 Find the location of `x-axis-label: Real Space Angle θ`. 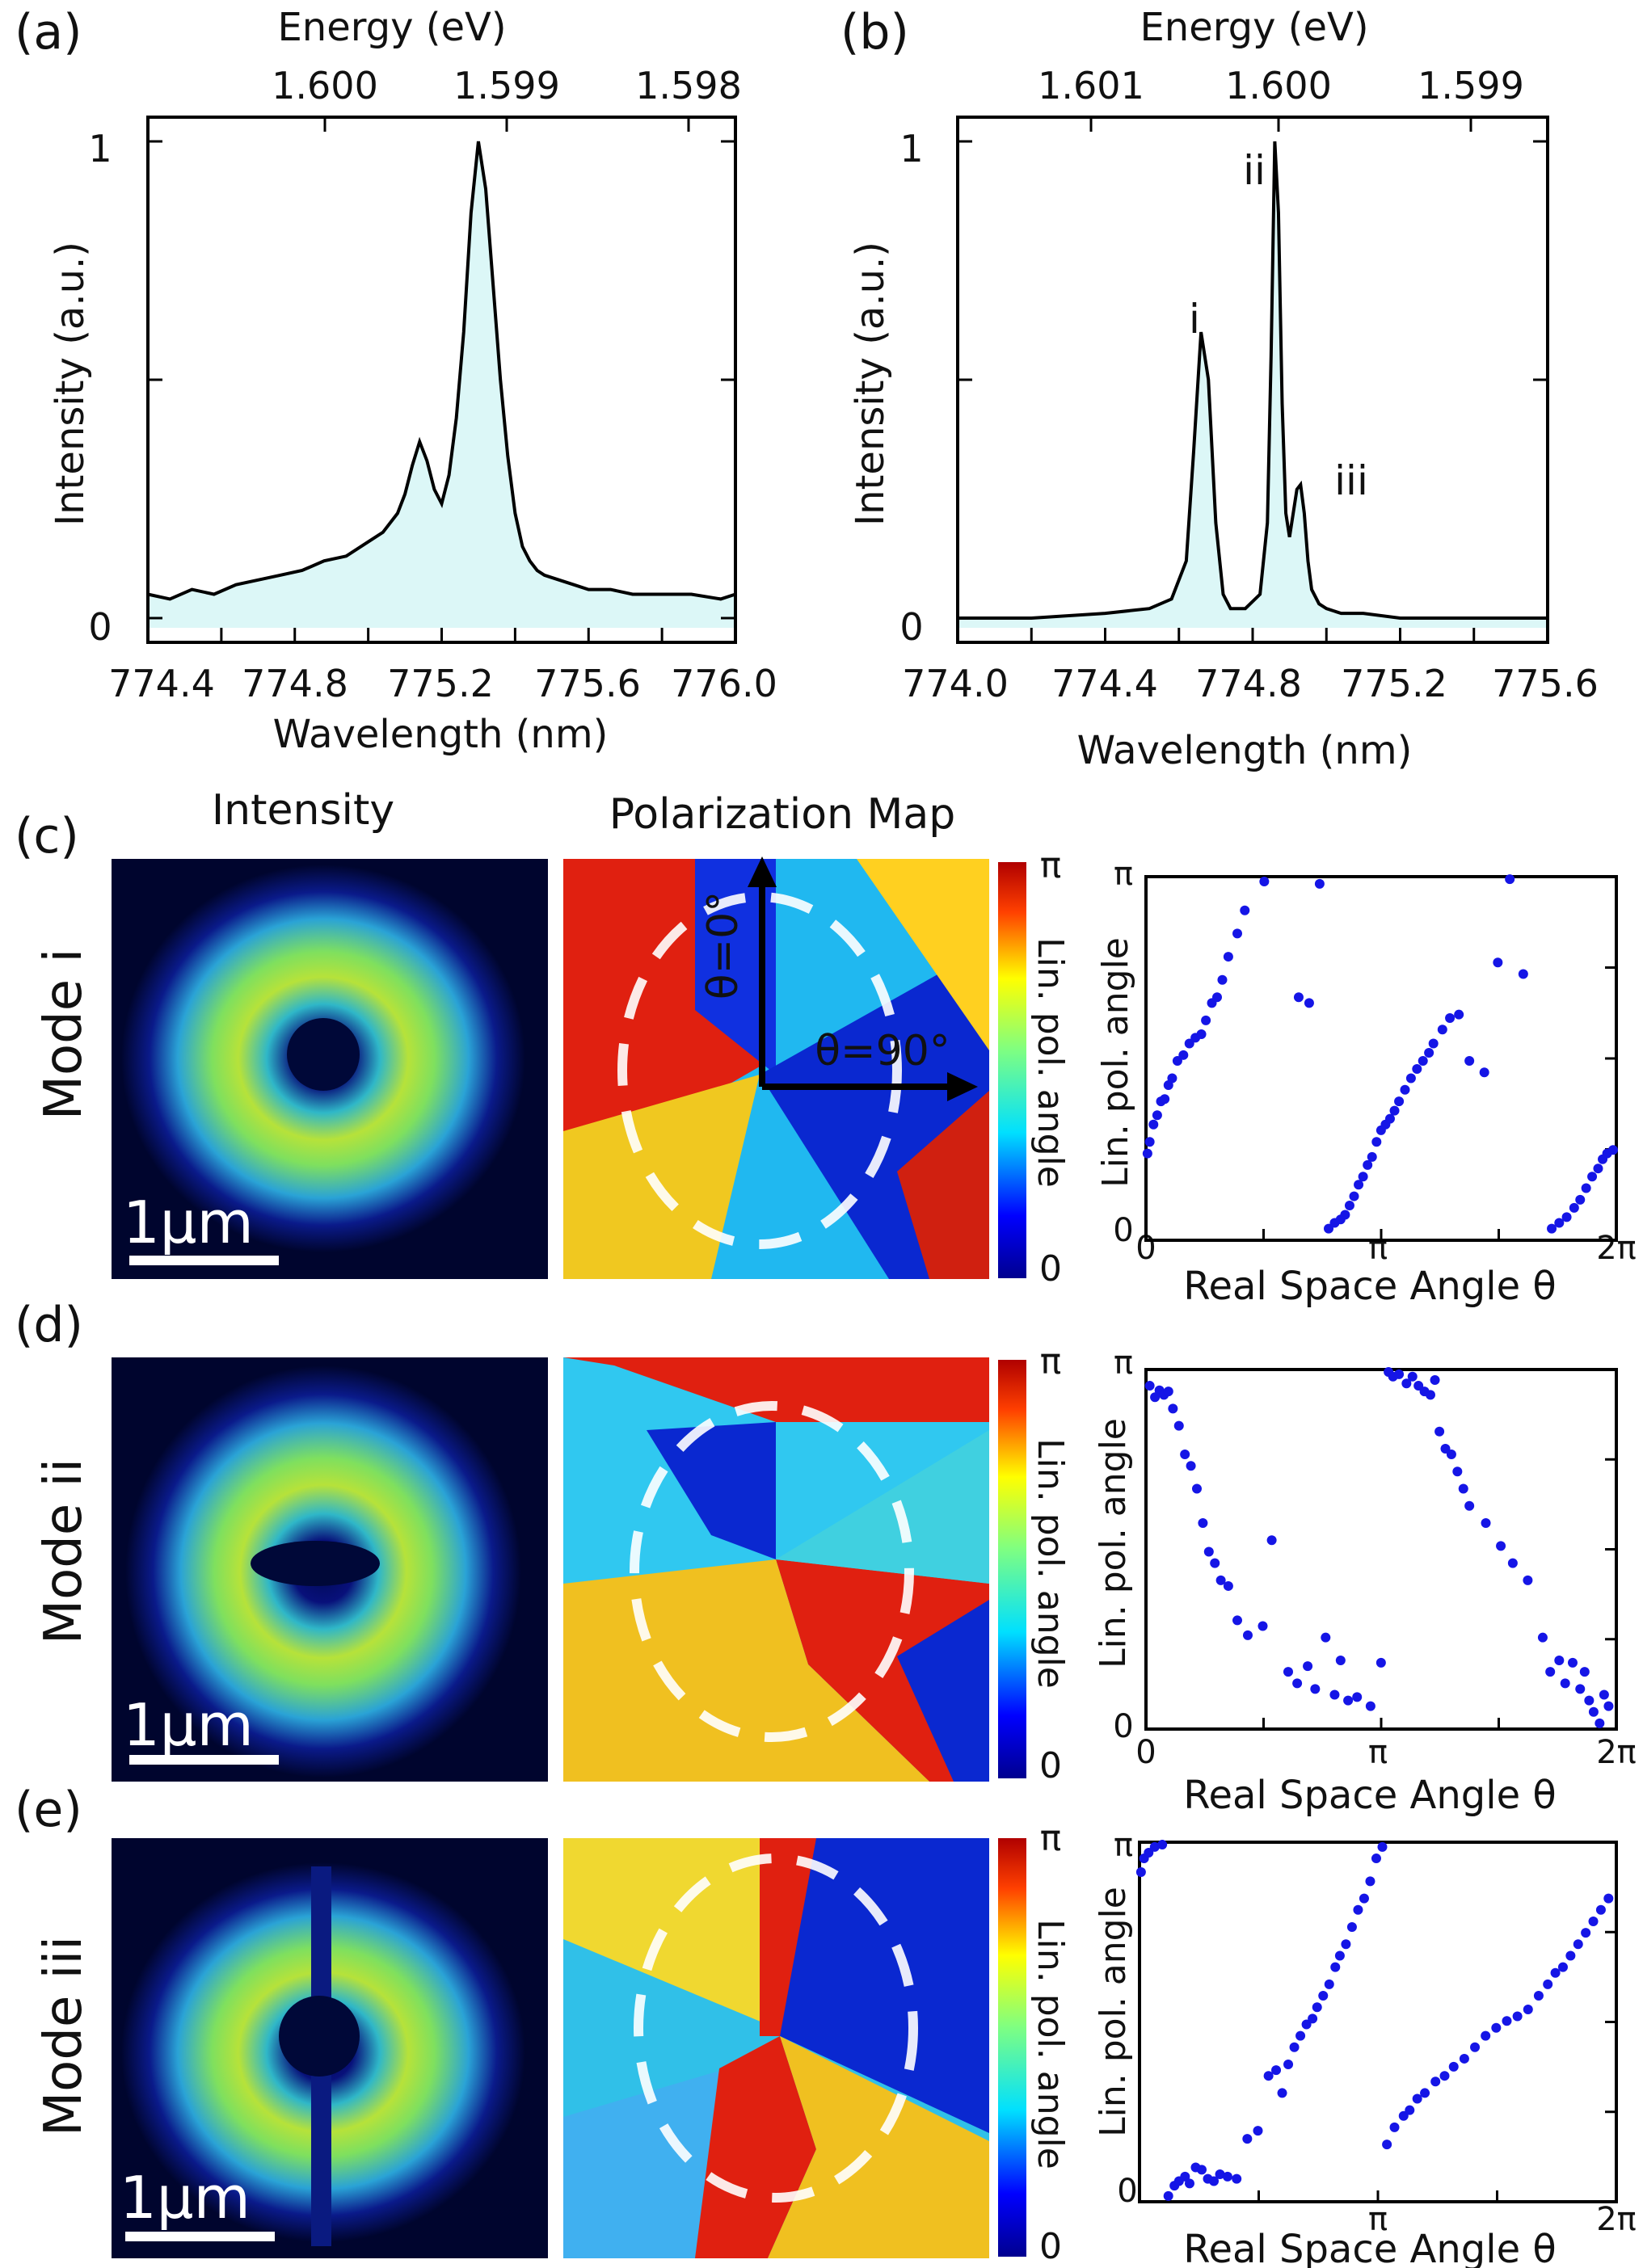

x-axis-label: Real Space Angle θ is located at coordinates (1369, 1286).